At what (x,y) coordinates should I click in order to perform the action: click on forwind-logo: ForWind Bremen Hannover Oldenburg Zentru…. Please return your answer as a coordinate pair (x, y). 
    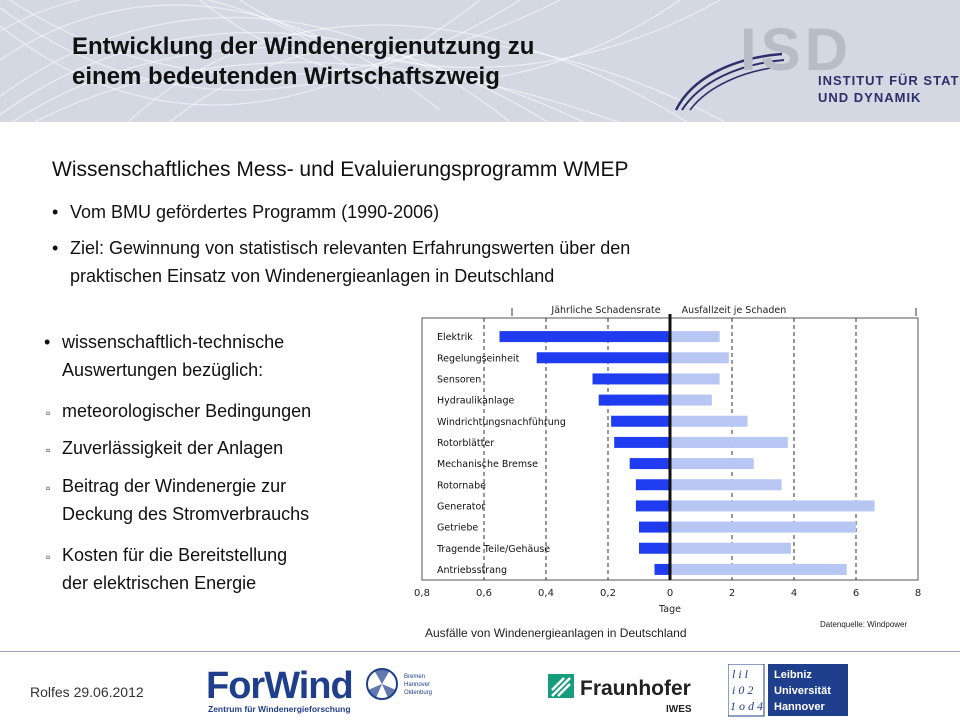
    Looking at the image, I should click on (319, 689).